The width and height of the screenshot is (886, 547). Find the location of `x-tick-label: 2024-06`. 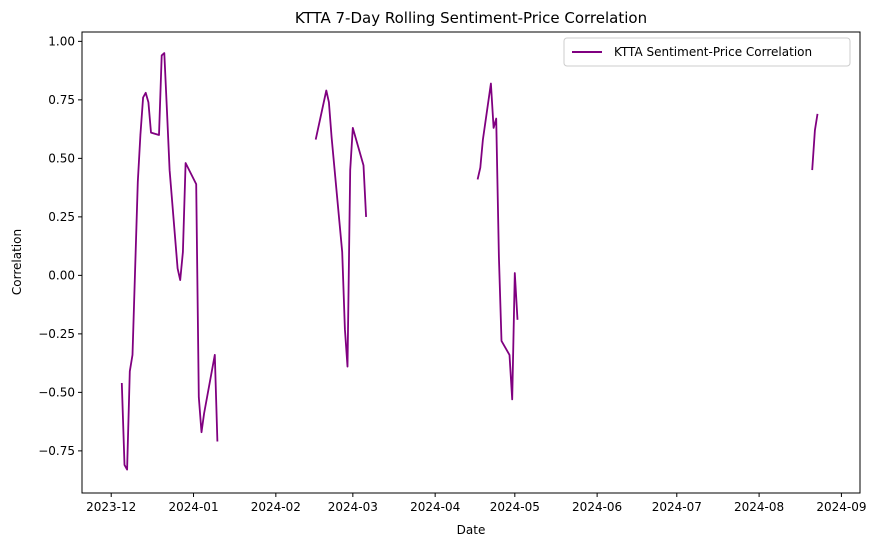

x-tick-label: 2024-06 is located at coordinates (597, 507).